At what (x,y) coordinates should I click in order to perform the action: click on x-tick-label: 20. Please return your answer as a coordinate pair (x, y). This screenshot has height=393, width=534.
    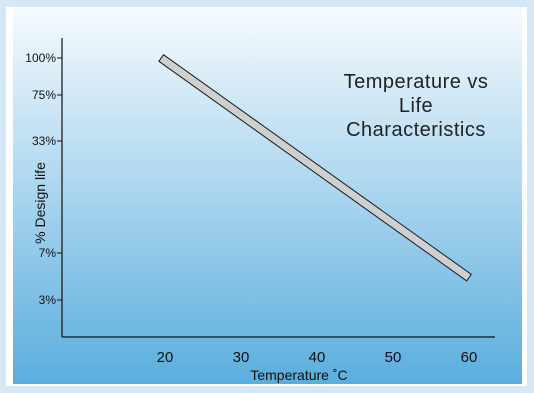
    Looking at the image, I should click on (165, 357).